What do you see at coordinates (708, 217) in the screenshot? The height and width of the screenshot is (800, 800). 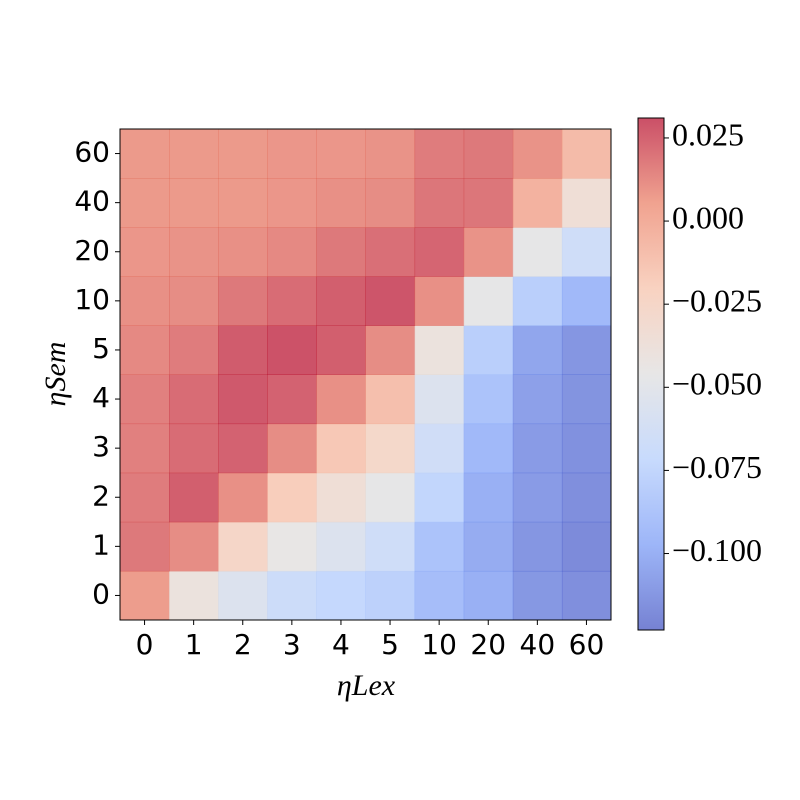 I see `colorbar-tick-label: 0.000` at bounding box center [708, 217].